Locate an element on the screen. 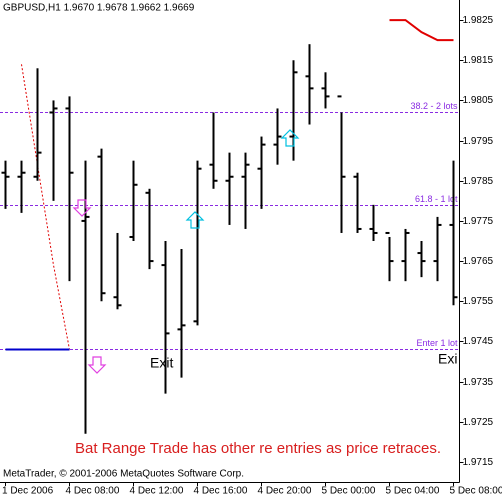  y-tick-label: 1.9745 is located at coordinates (478, 341).